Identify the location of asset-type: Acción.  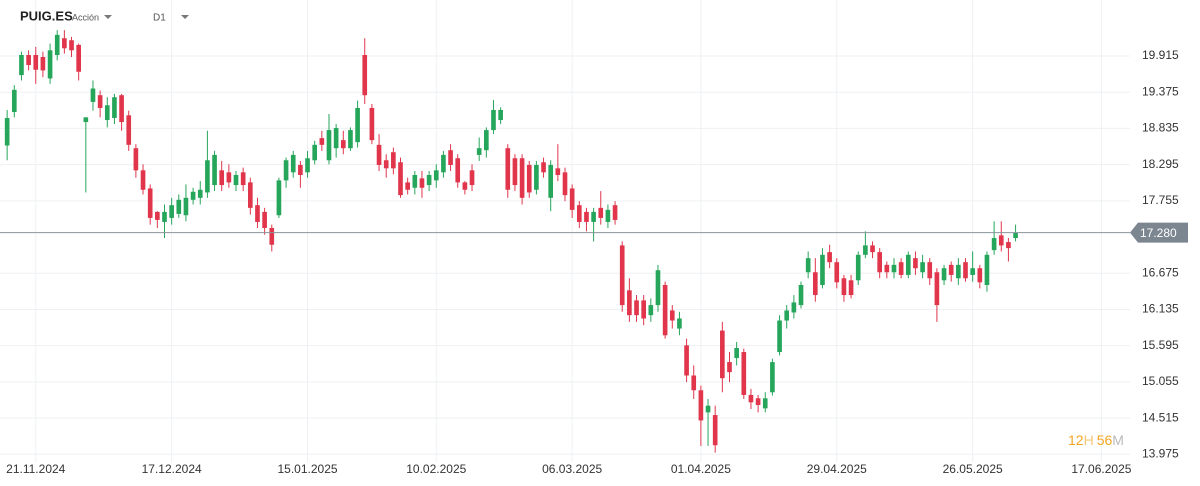
(85, 17).